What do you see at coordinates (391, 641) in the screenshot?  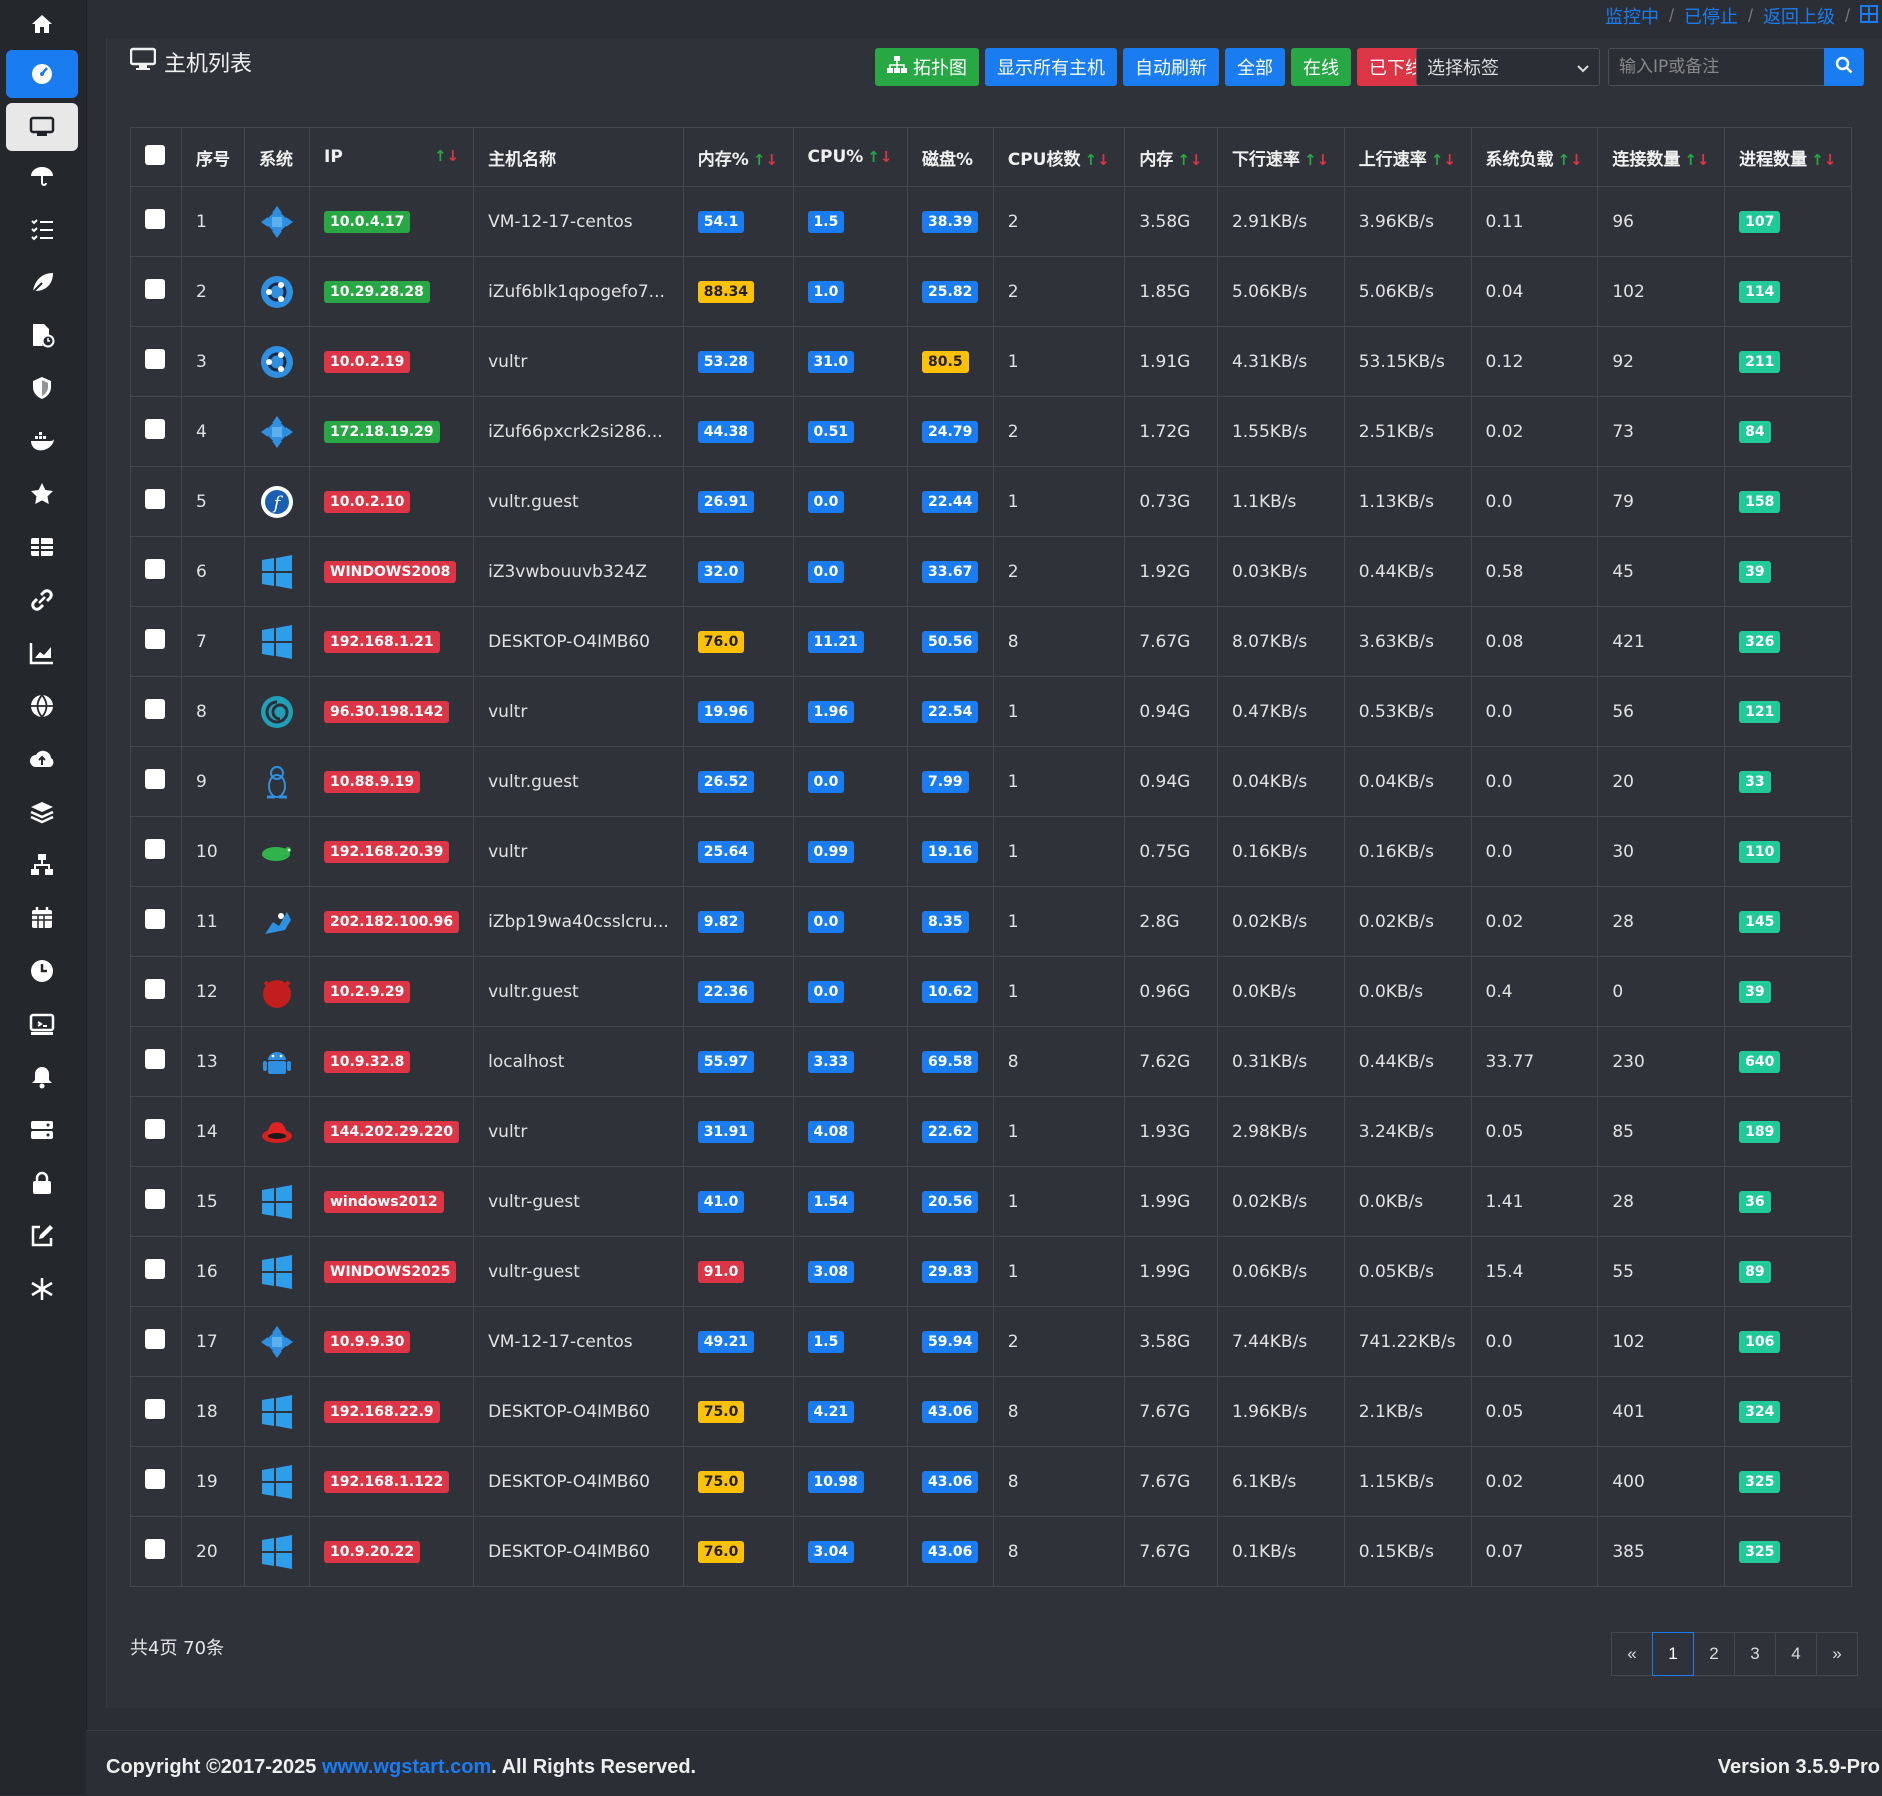 I see `cell-ip: 192.168.1.21` at bounding box center [391, 641].